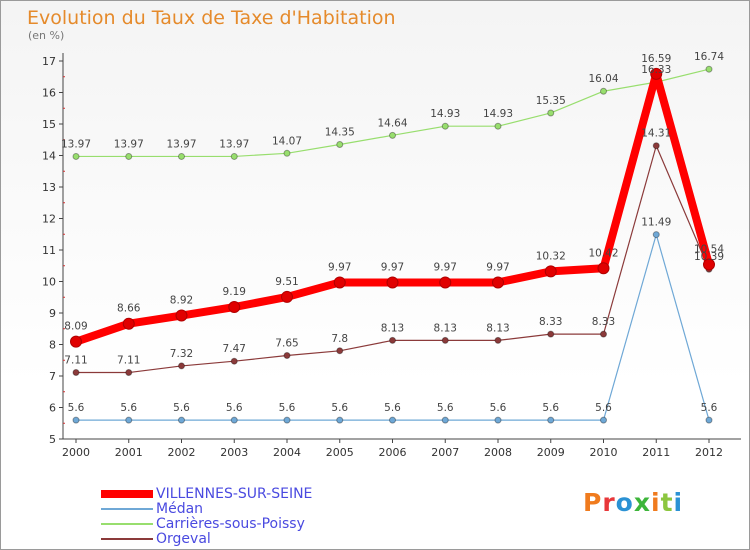 The width and height of the screenshot is (750, 550). Describe the element at coordinates (393, 452) in the screenshot. I see `x-tick-label: 2006` at that location.